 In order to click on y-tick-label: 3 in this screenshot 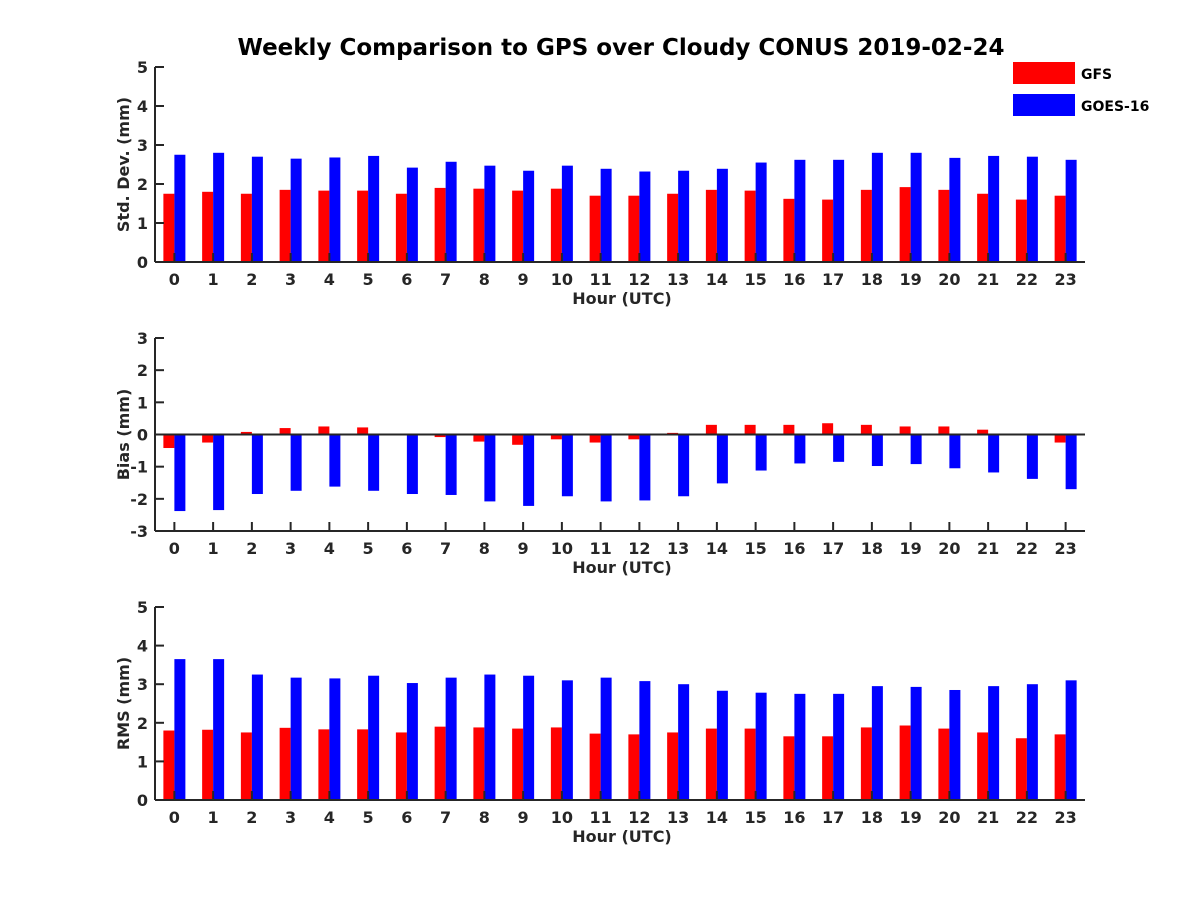, I will do `click(142, 684)`.